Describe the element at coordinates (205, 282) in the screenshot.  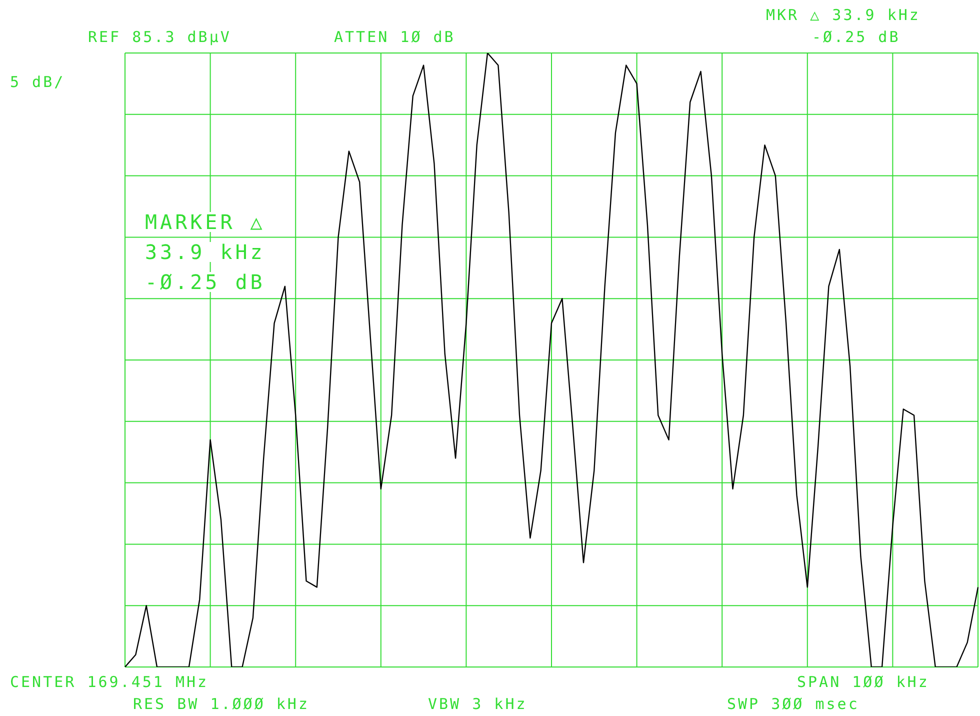
I see `annotation: -Ø.25 dB` at that location.